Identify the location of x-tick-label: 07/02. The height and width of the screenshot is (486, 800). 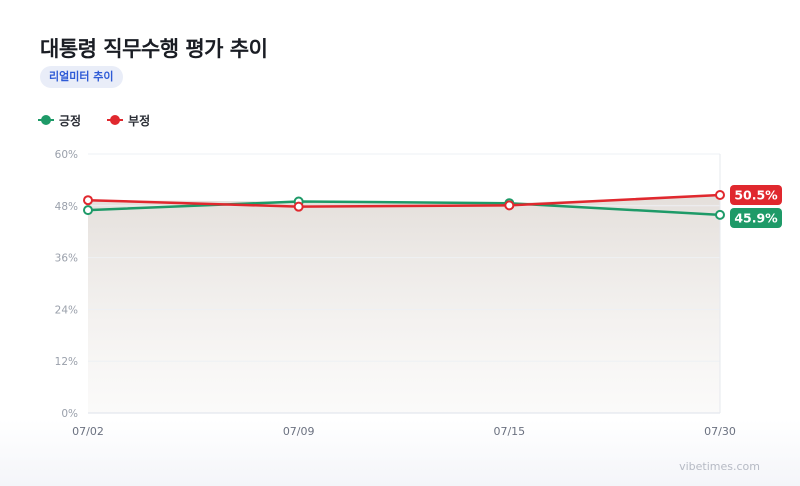
(88, 431).